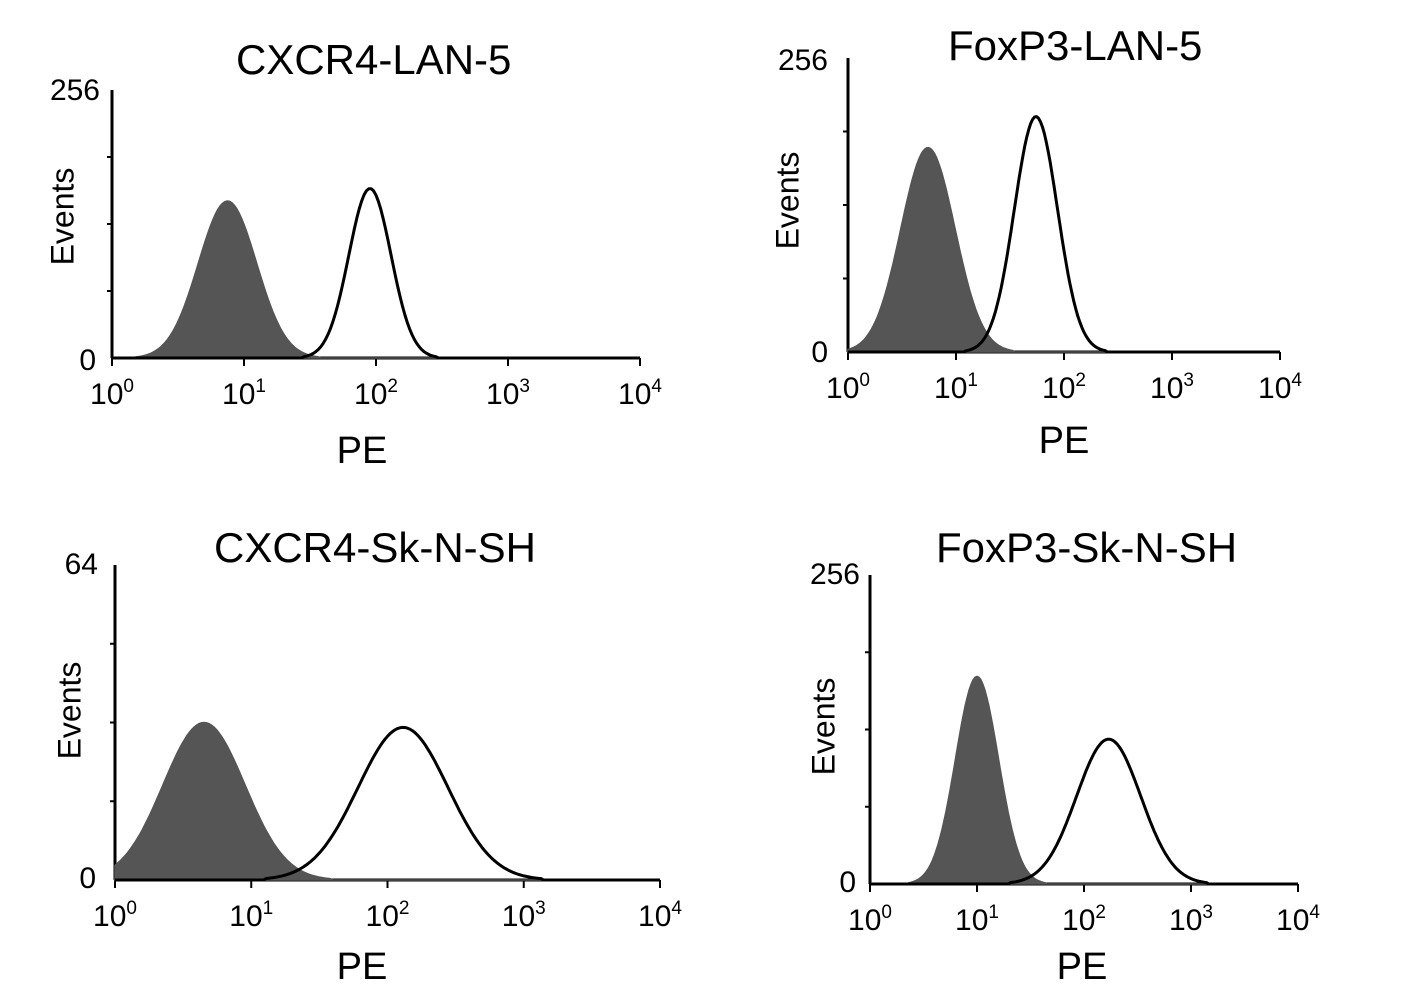 The image size is (1425, 1000). I want to click on chart-title: CXCR4-Sk-N-SH, so click(375, 547).